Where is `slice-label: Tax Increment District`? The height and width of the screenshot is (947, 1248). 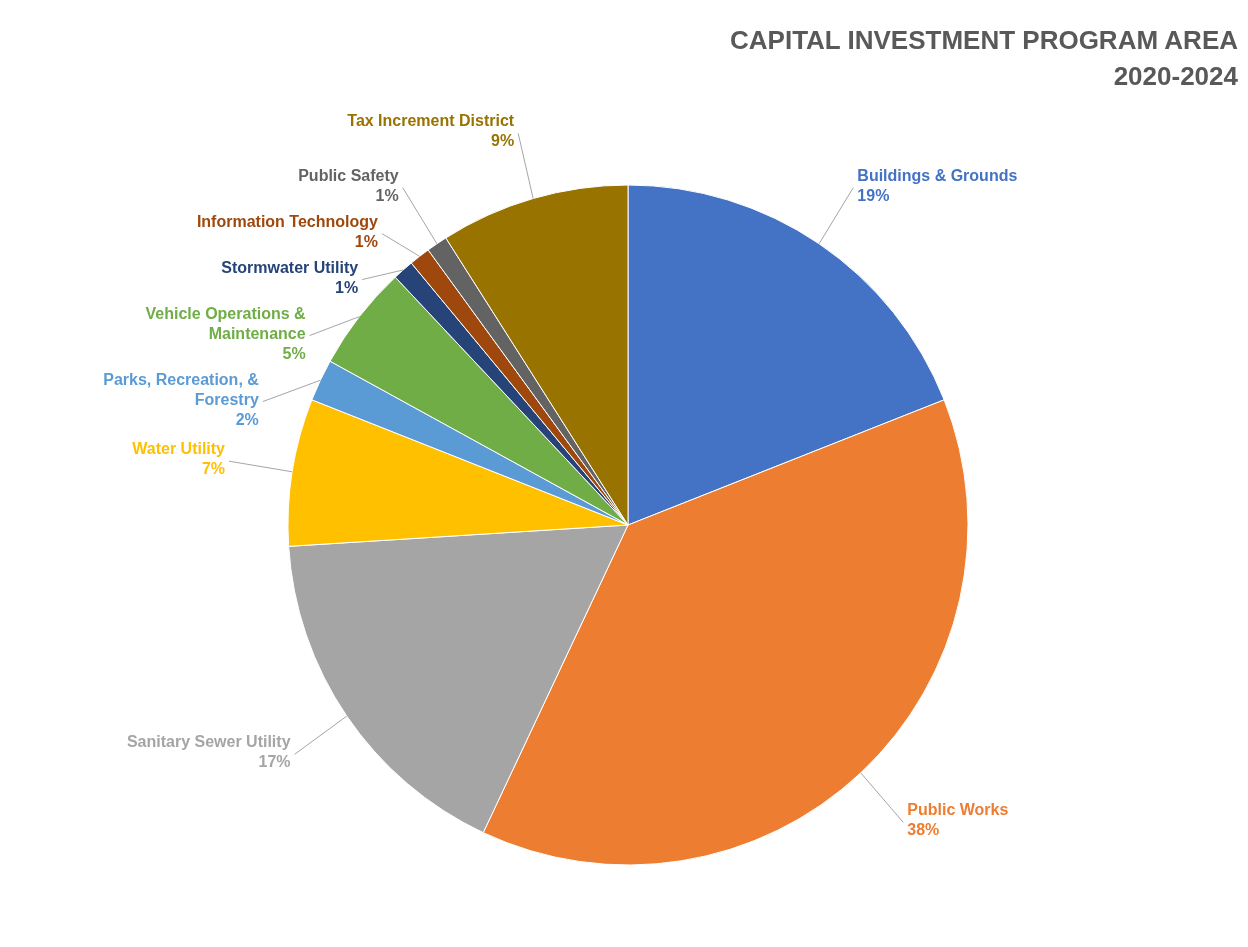 slice-label: Tax Increment District is located at coordinates (431, 121).